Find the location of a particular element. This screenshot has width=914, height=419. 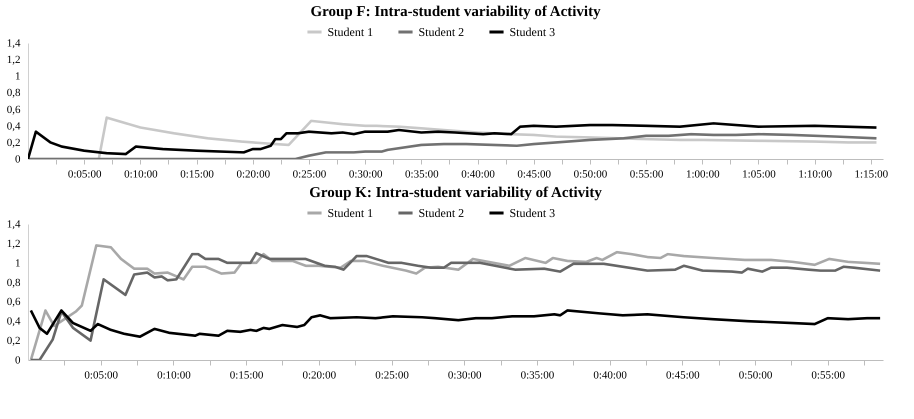

chart-title: Group F: Intra-student variability of Activity is located at coordinates (456, 12).